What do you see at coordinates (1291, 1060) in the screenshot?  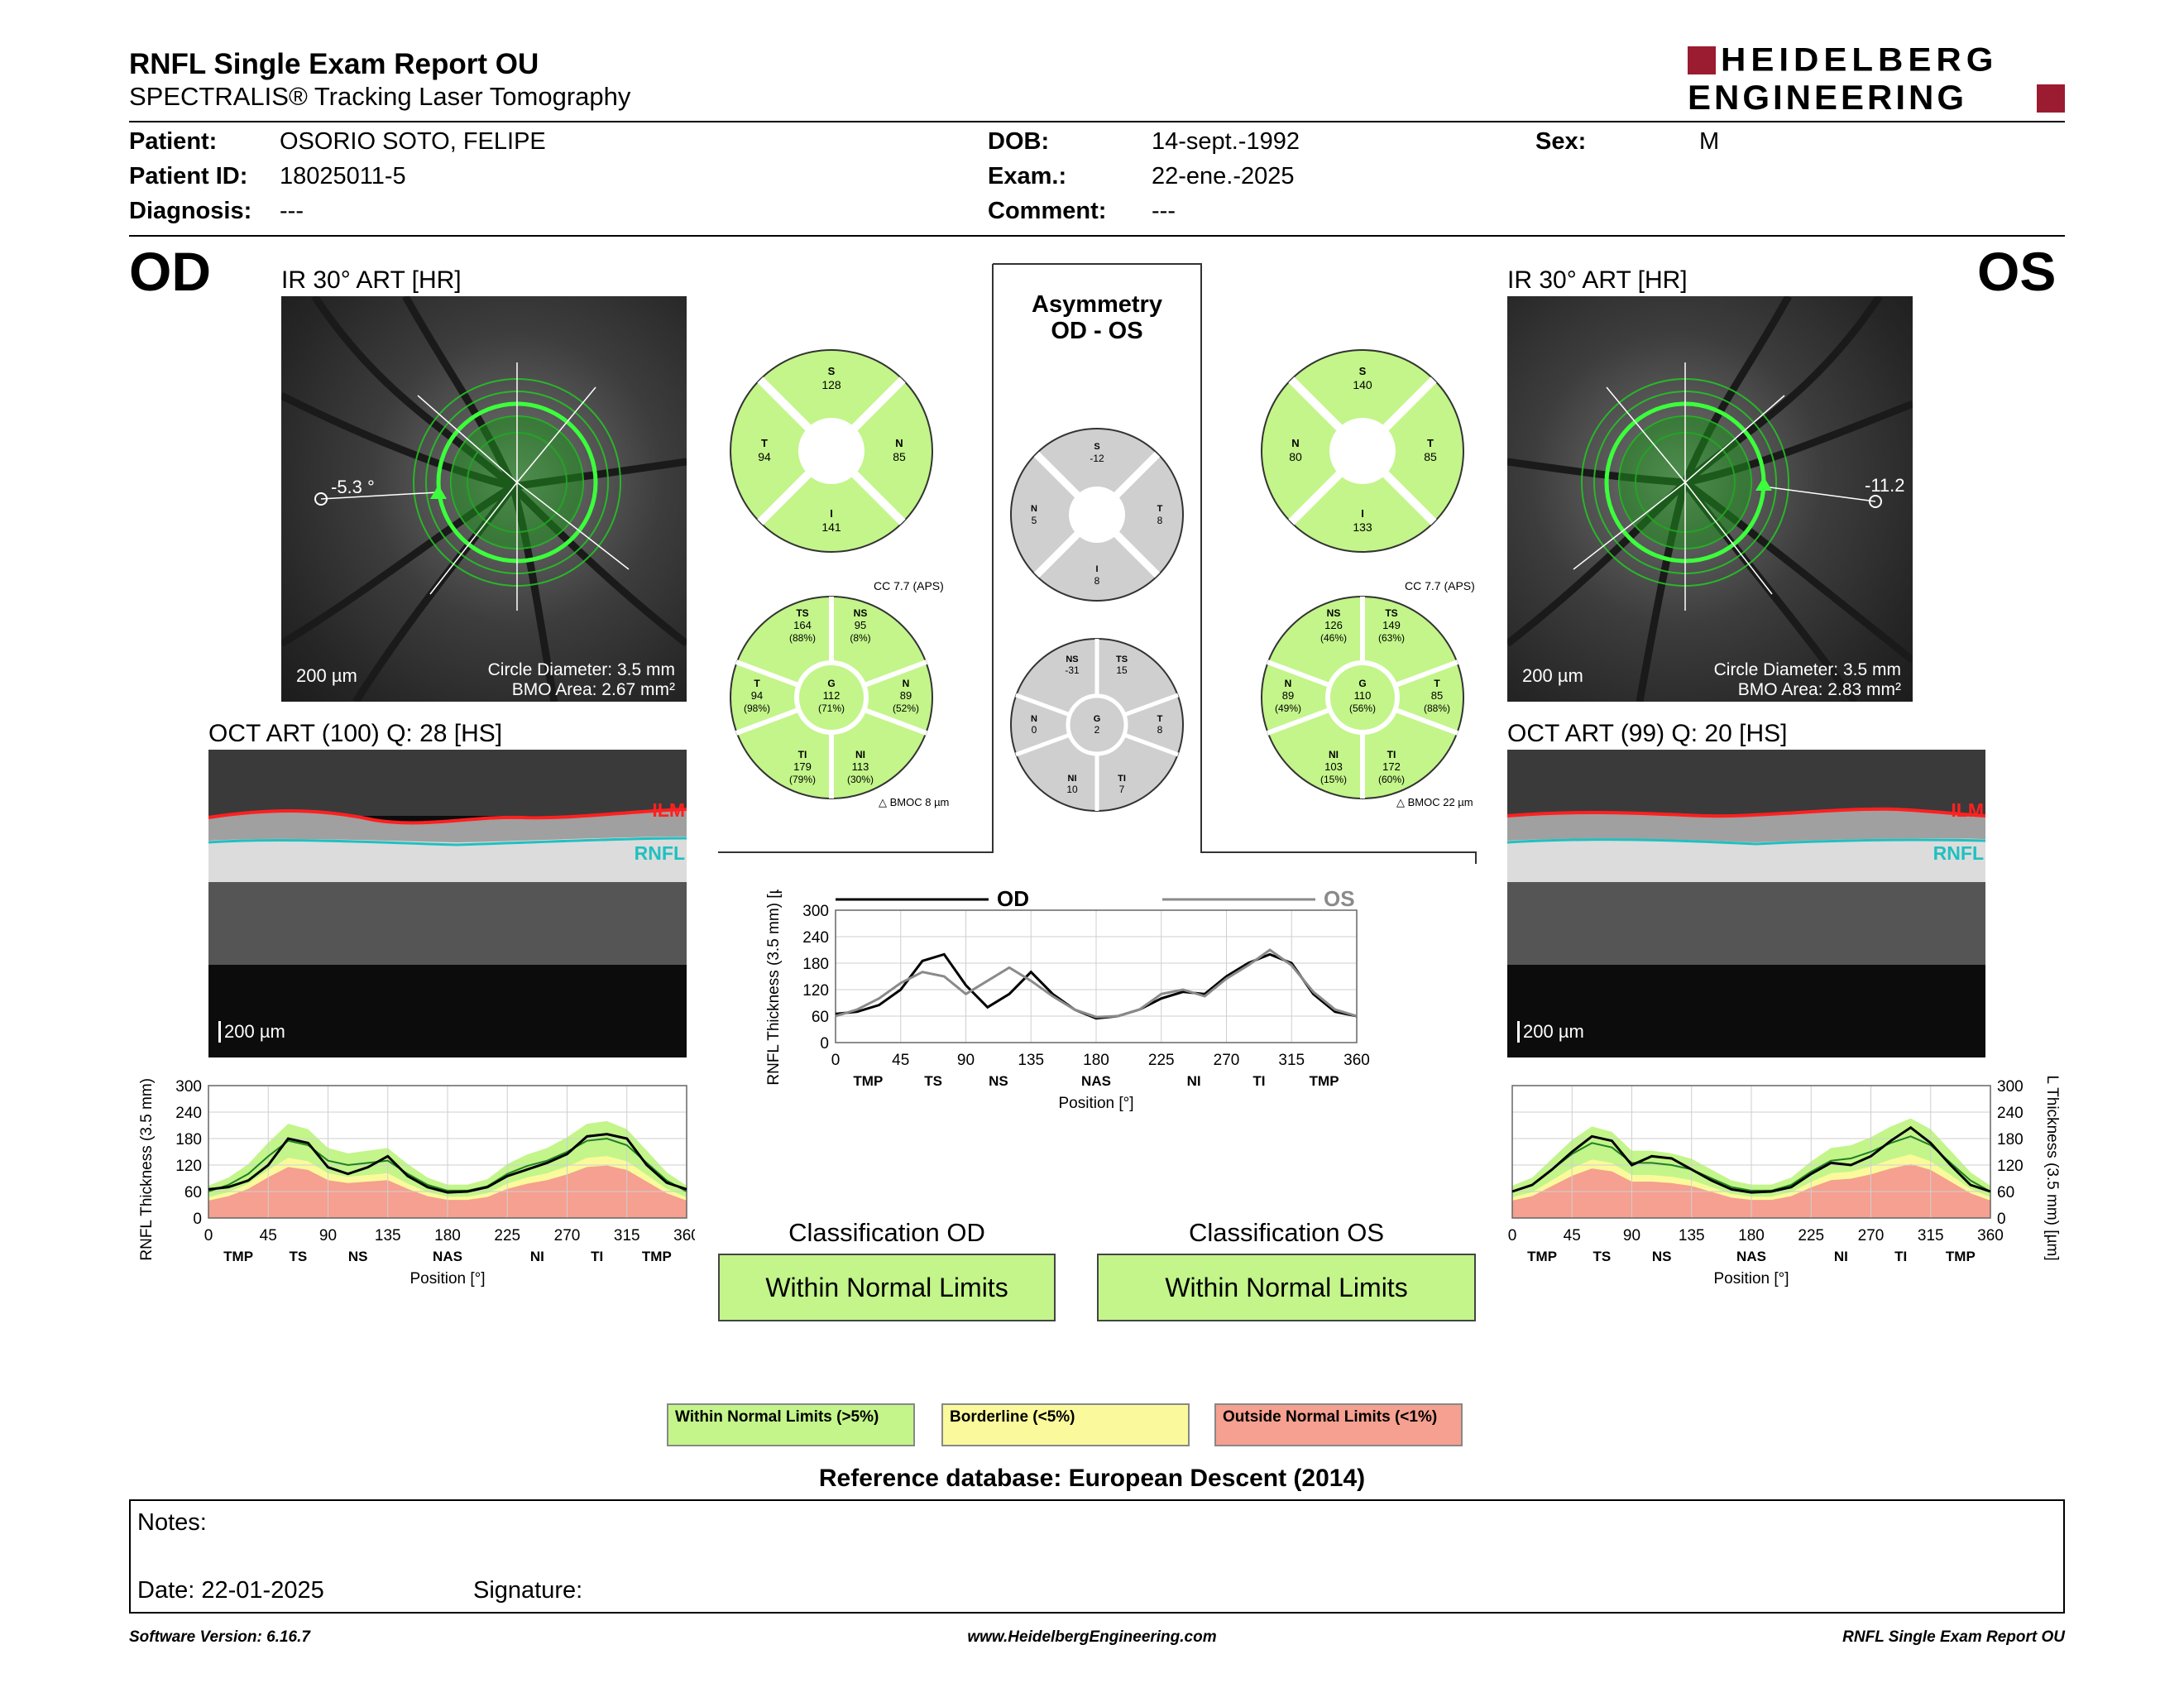 I see `chart-asym-xtick: 315` at bounding box center [1291, 1060].